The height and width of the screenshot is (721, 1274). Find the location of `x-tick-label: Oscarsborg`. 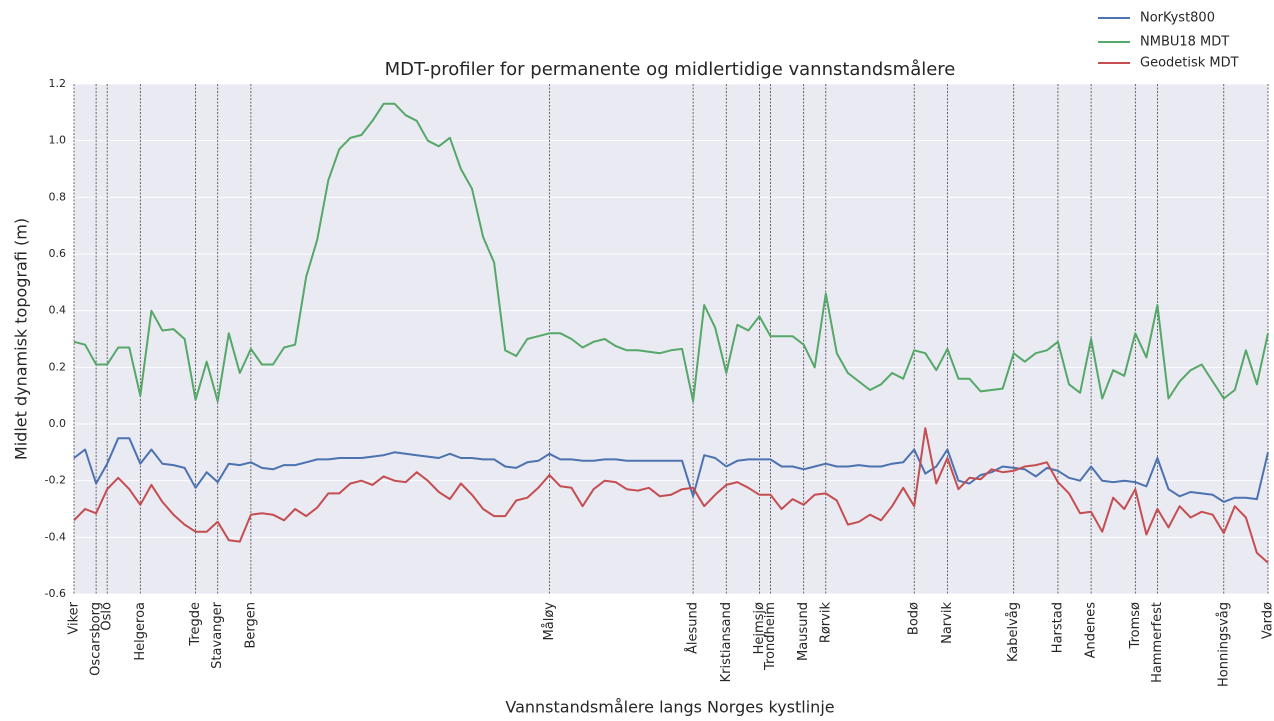

x-tick-label: Oscarsborg is located at coordinates (96, 639).